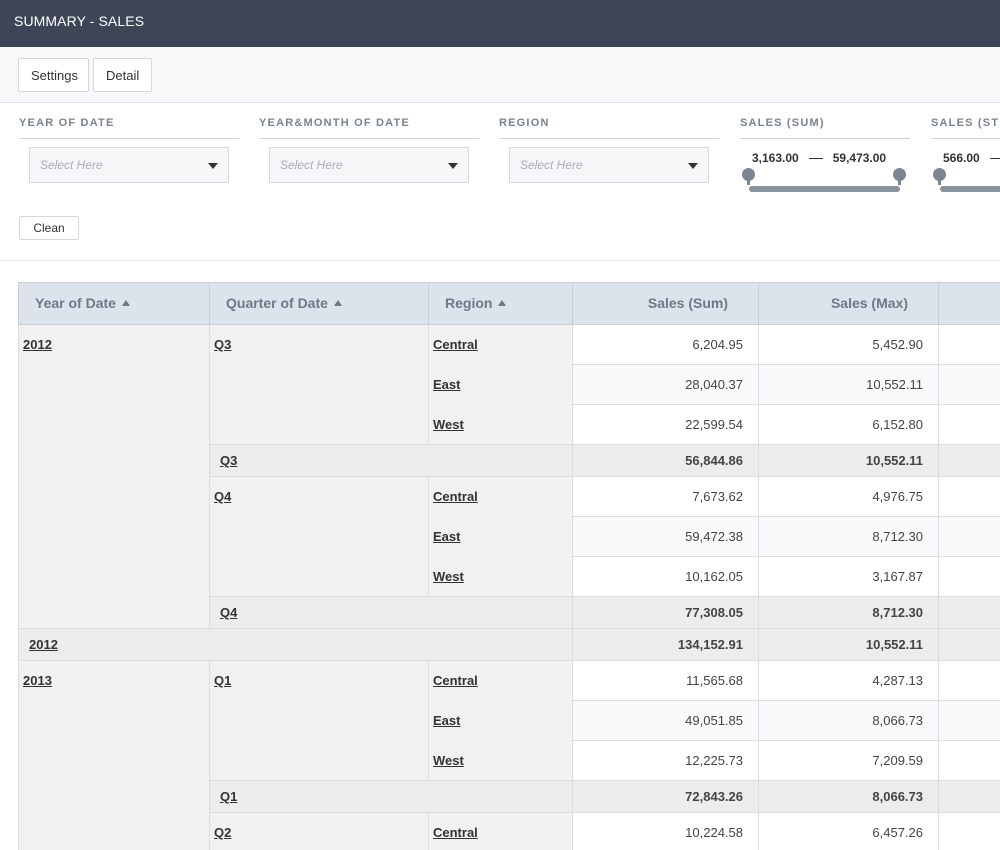 This screenshot has height=850, width=1000. What do you see at coordinates (849, 303) in the screenshot?
I see `header-sales-max: Sales (Max)` at bounding box center [849, 303].